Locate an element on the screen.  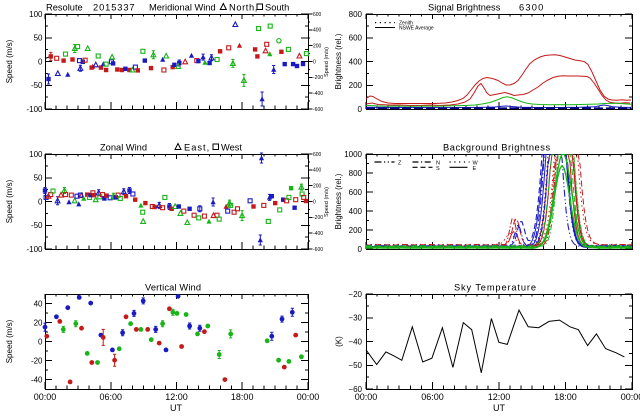
svg-text: -40 is located at coordinates (37, 379).